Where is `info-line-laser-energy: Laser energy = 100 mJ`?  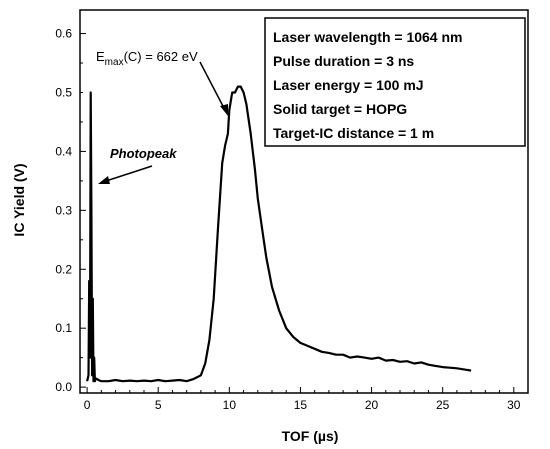
info-line-laser-energy: Laser energy = 100 mJ is located at coordinates (348, 85).